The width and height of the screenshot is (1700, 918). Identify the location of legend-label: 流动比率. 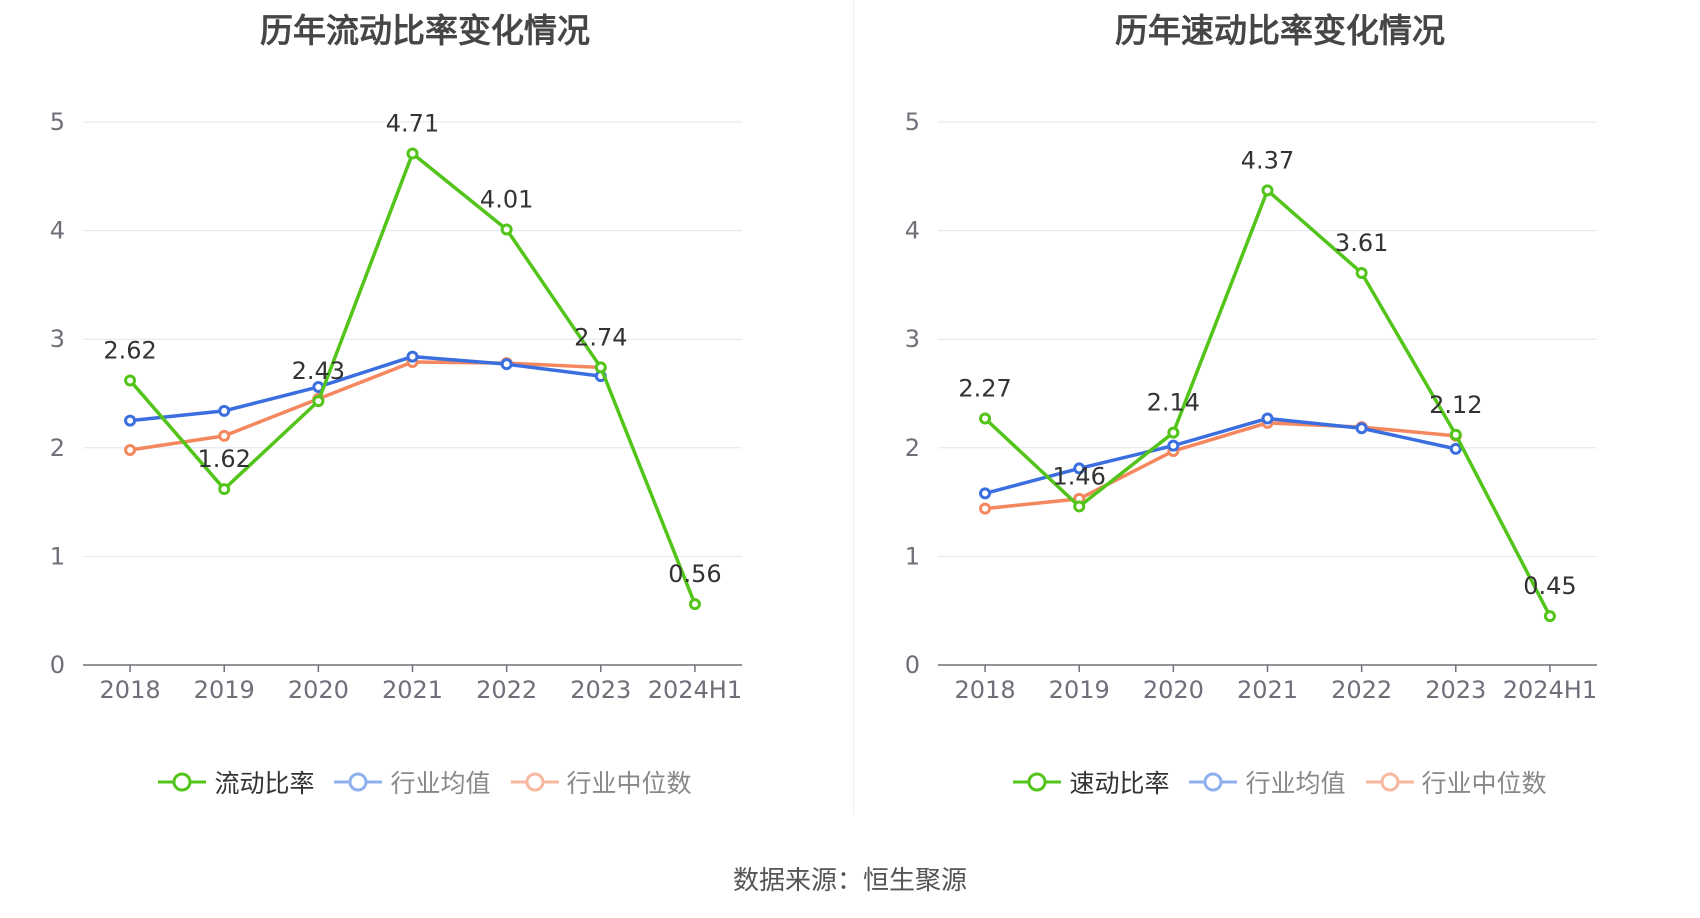
(264, 783).